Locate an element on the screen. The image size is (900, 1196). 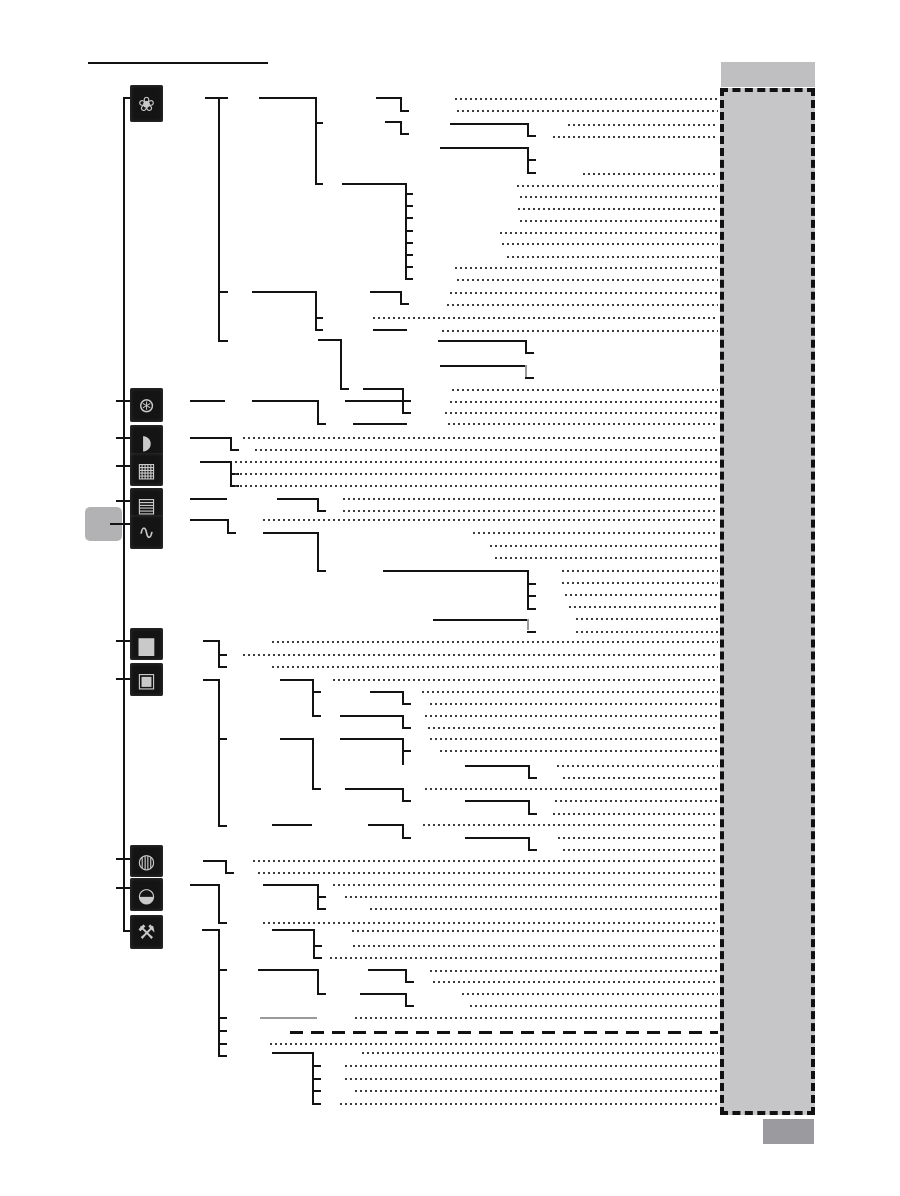
tone-curve-icon: ∿ is located at coordinates (146, 532).